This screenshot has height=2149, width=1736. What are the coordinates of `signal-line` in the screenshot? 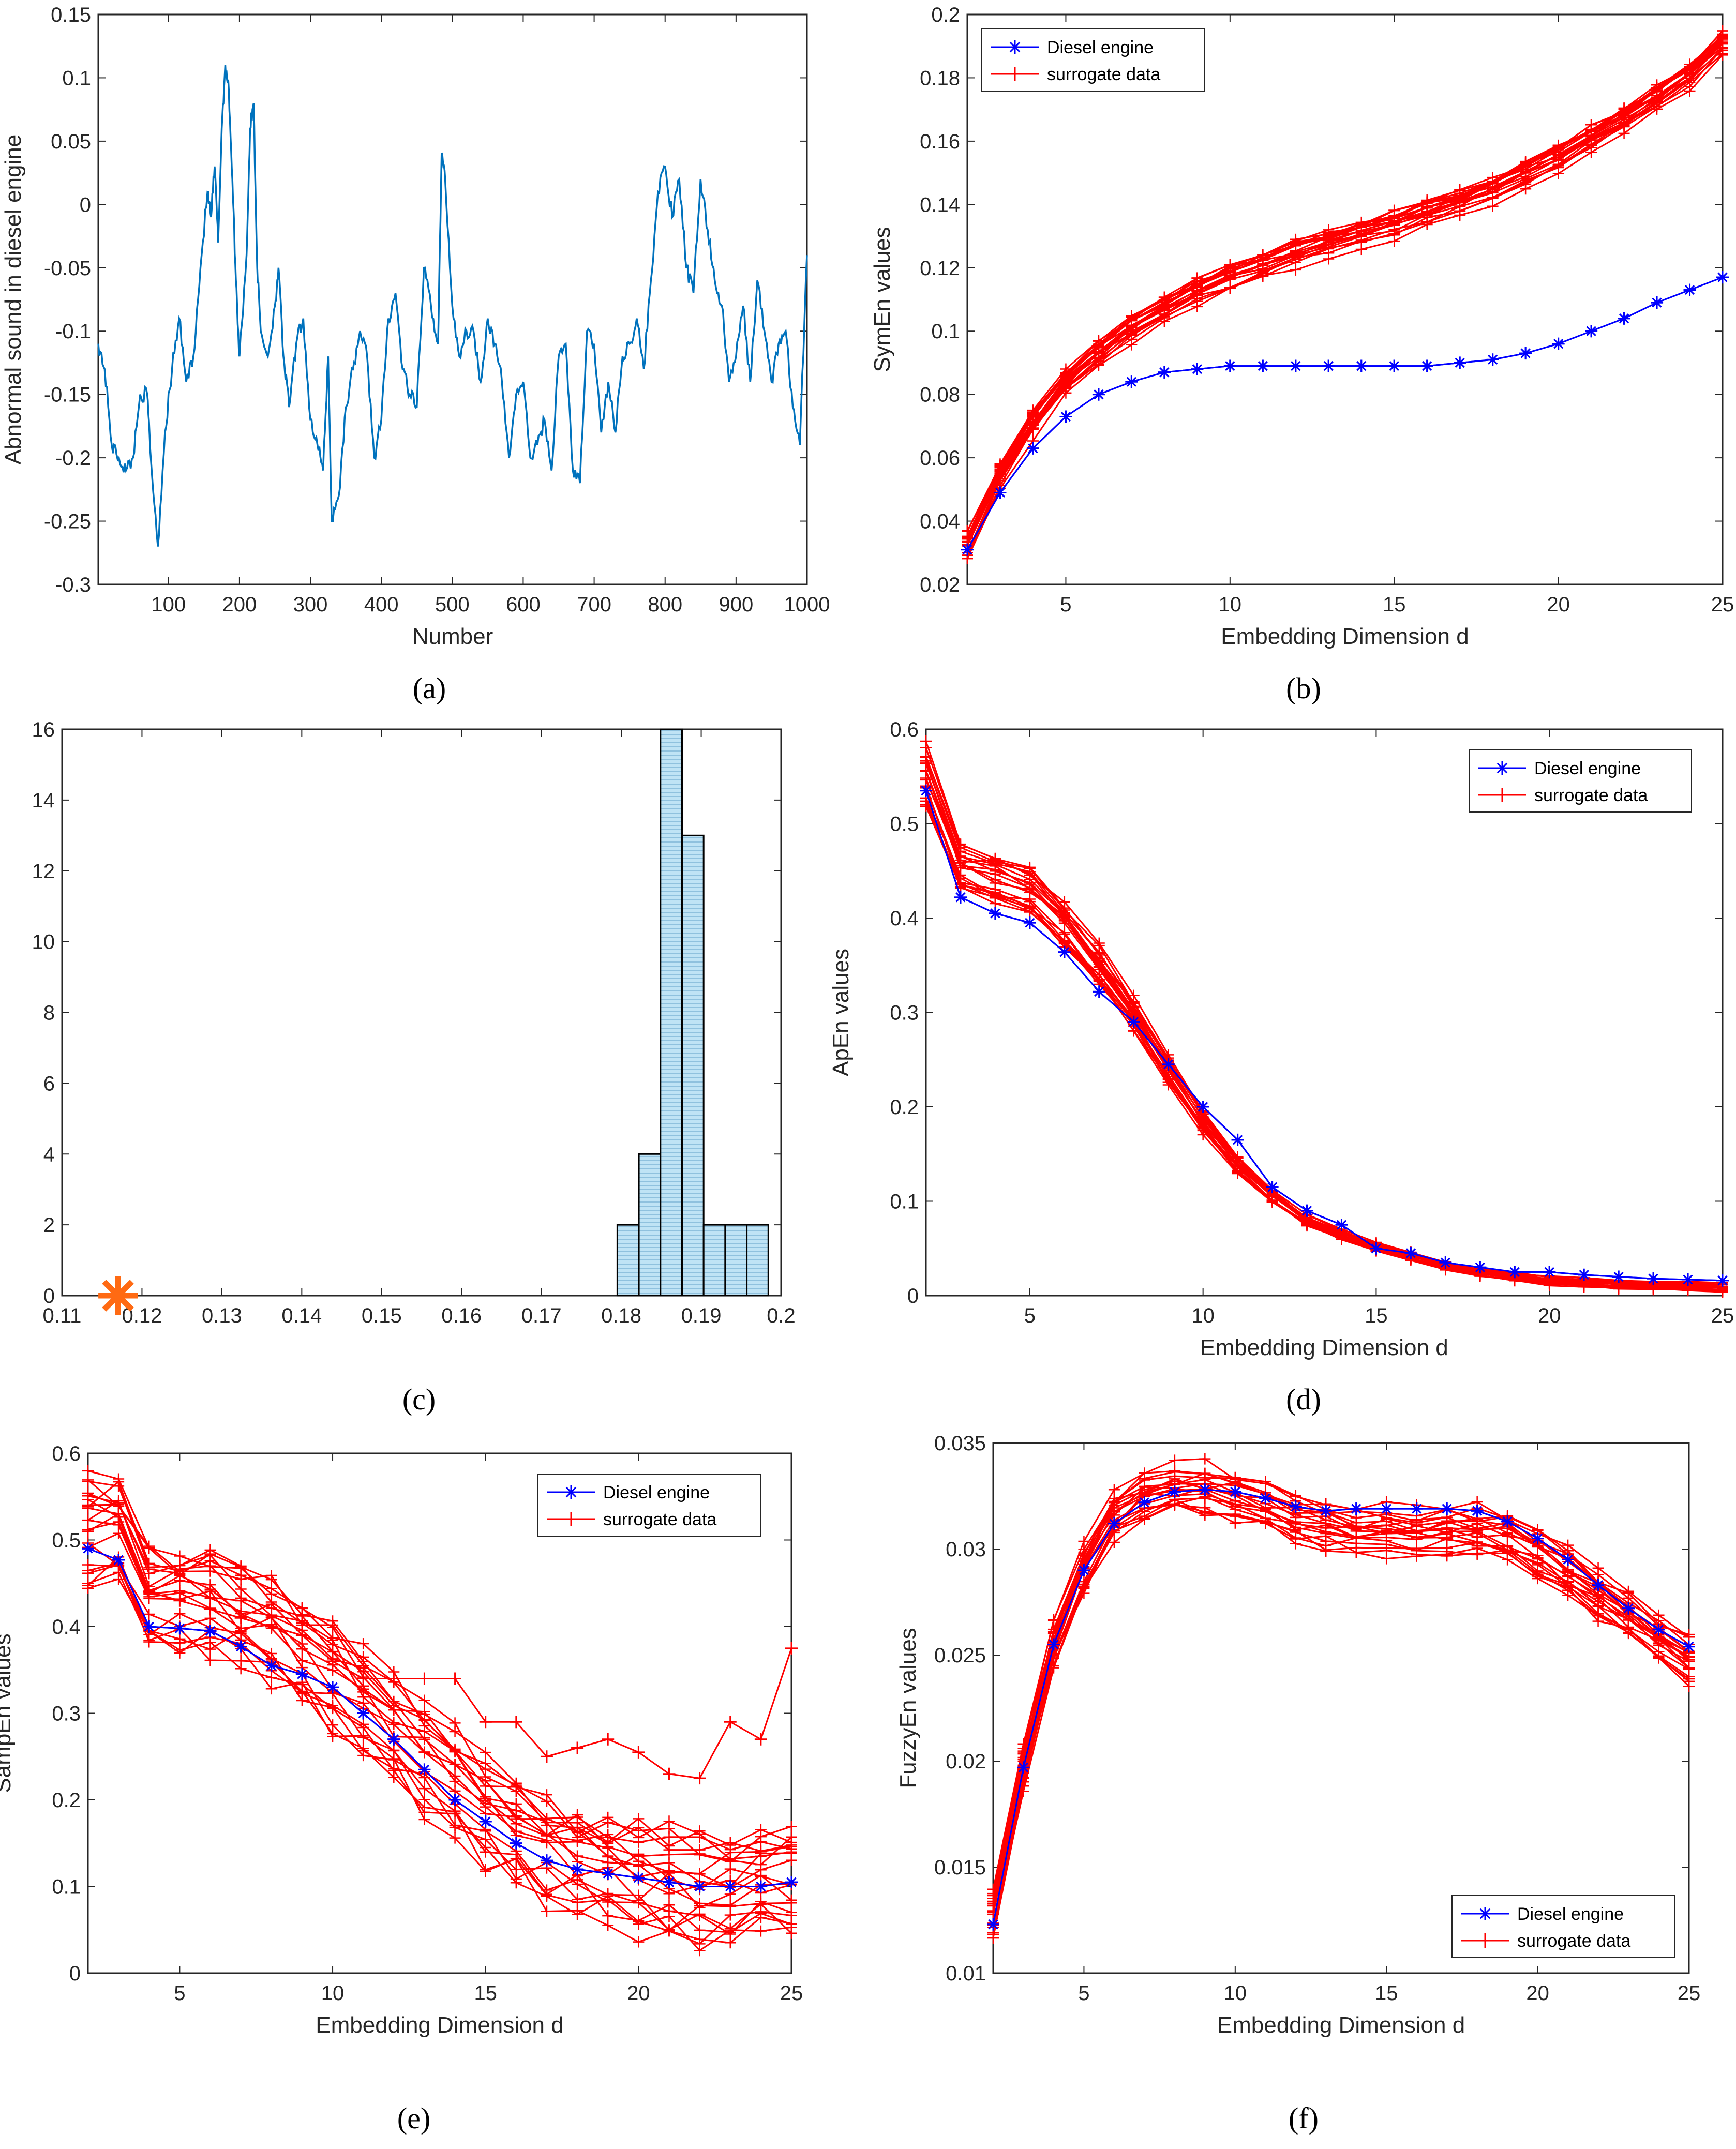 It's located at (452, 306).